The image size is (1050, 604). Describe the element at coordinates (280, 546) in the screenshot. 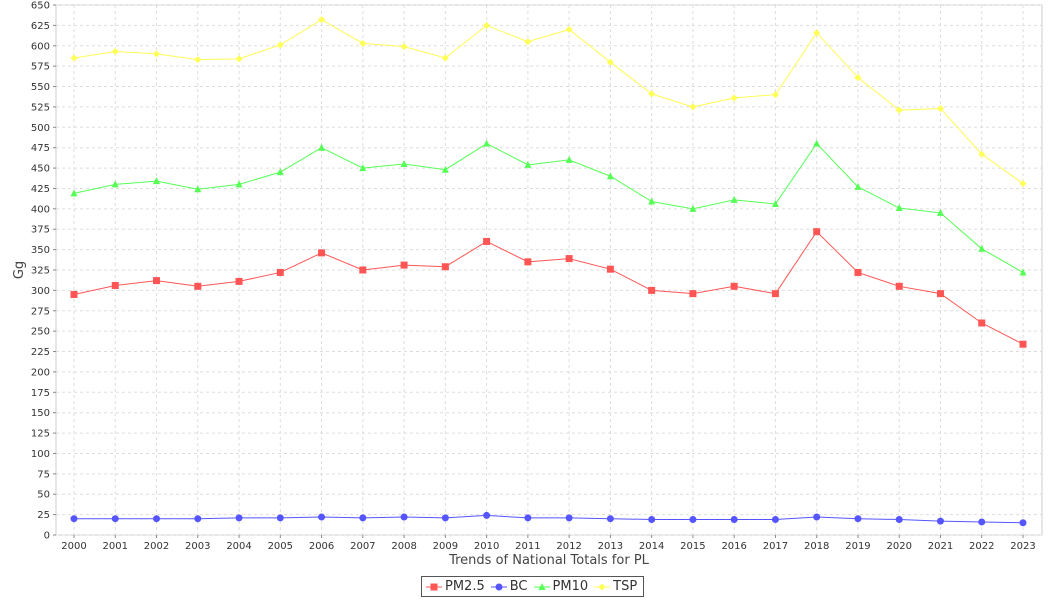

I see `x-tick-label: 2005` at that location.